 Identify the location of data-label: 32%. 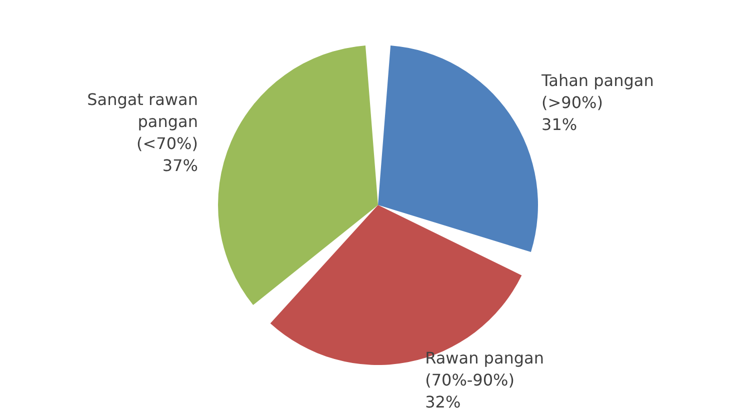
(443, 402).